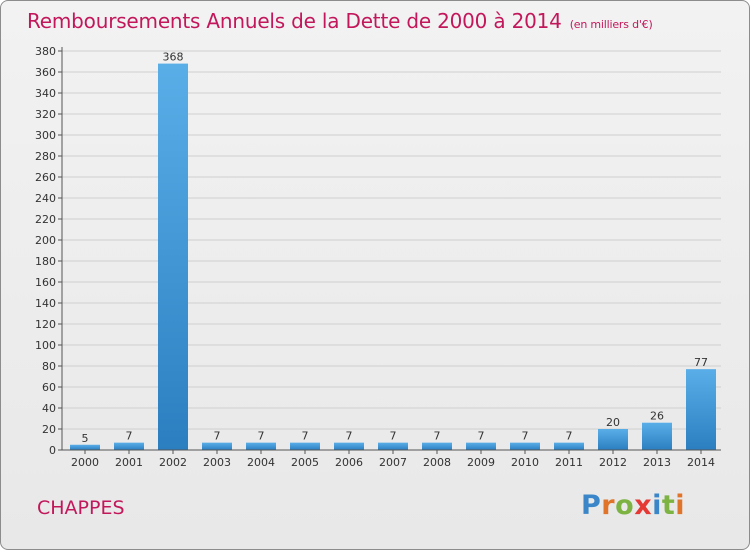  I want to click on bar-2013, so click(657, 436).